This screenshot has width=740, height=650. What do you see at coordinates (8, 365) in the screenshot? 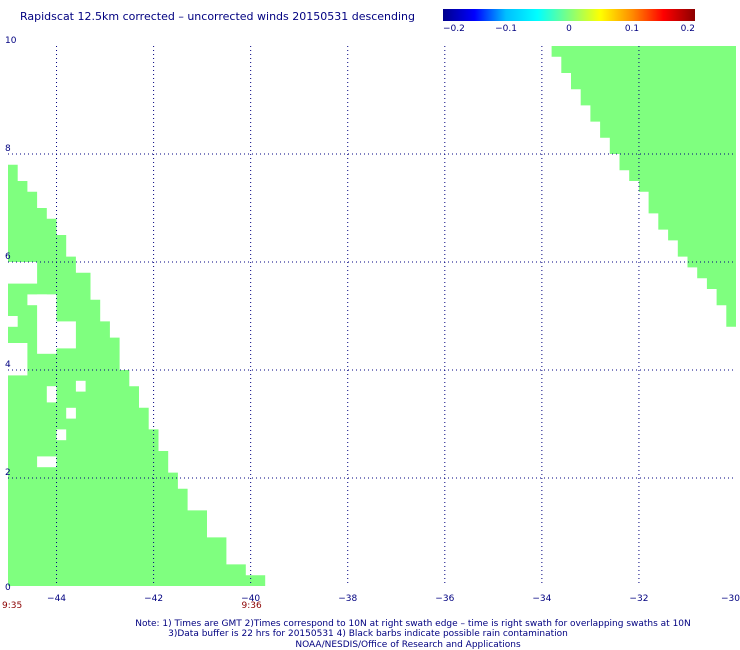
I see `y-tick-label: 4` at bounding box center [8, 365].